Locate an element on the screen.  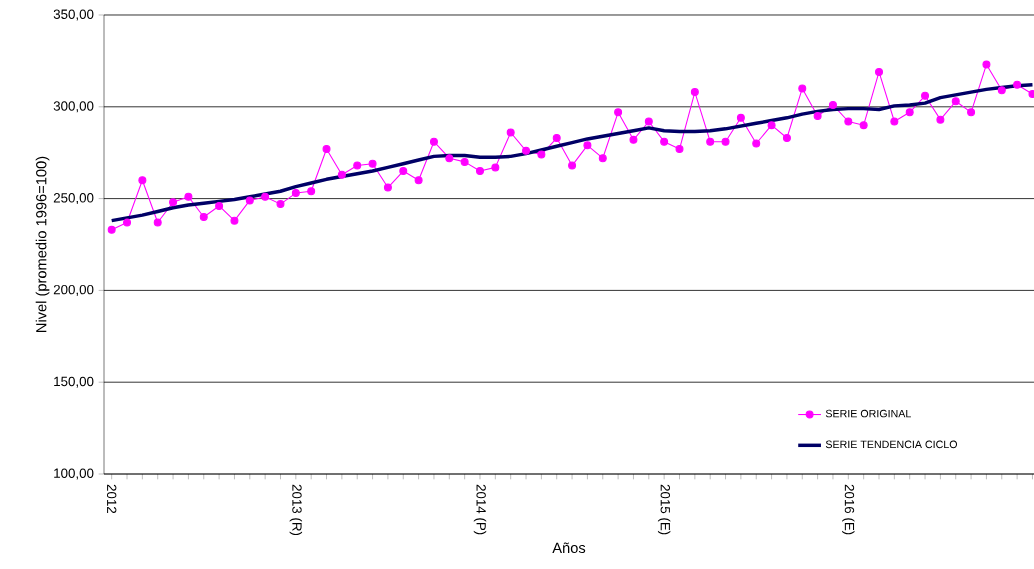
y-tick-label: 100,00 is located at coordinates (74, 474).